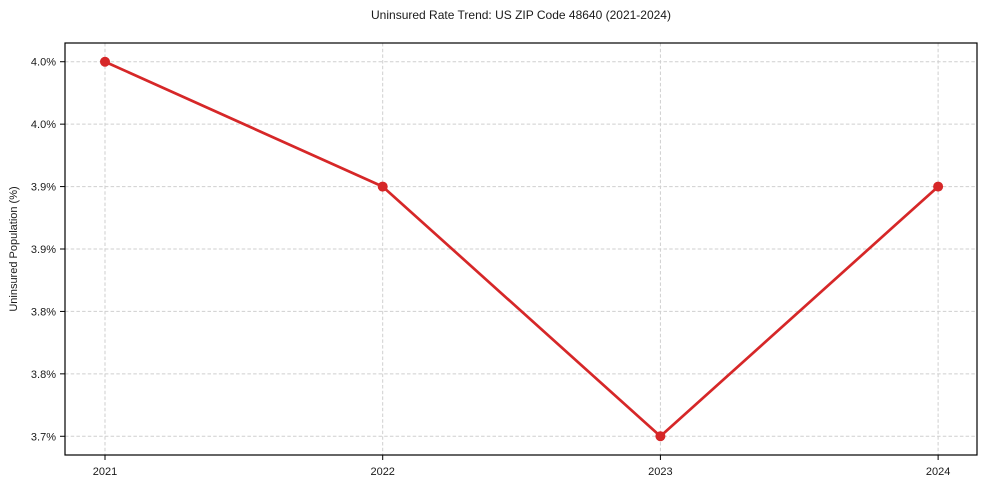  Describe the element at coordinates (105, 472) in the screenshot. I see `x-tick-label: 2021` at that location.